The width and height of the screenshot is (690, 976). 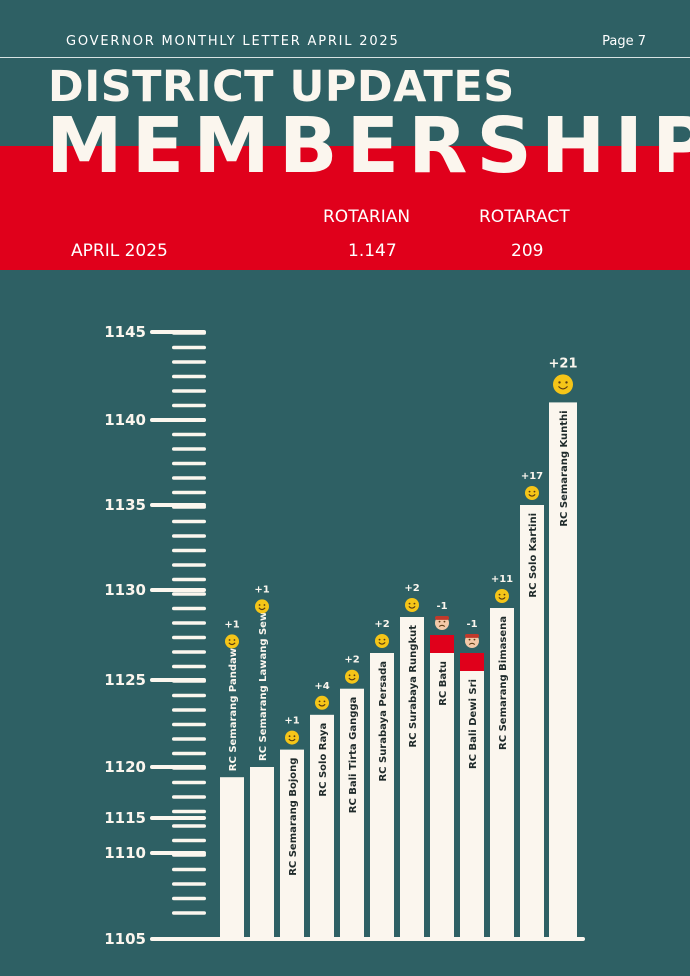 What do you see at coordinates (345, 57) in the screenshot?
I see `header-divider` at bounding box center [345, 57].